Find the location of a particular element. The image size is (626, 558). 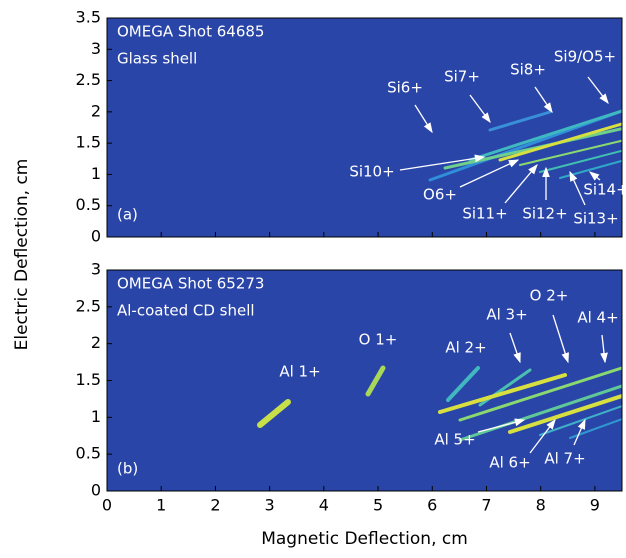

annotation: Al 7+ is located at coordinates (564, 459).